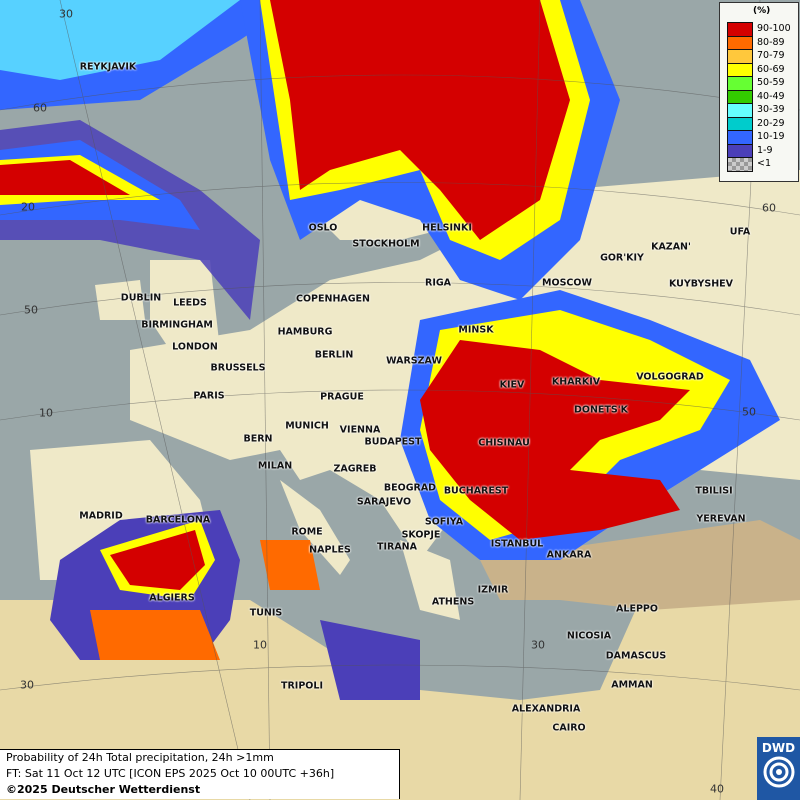  I want to click on city-label: KUYBYSHEV, so click(701, 284).